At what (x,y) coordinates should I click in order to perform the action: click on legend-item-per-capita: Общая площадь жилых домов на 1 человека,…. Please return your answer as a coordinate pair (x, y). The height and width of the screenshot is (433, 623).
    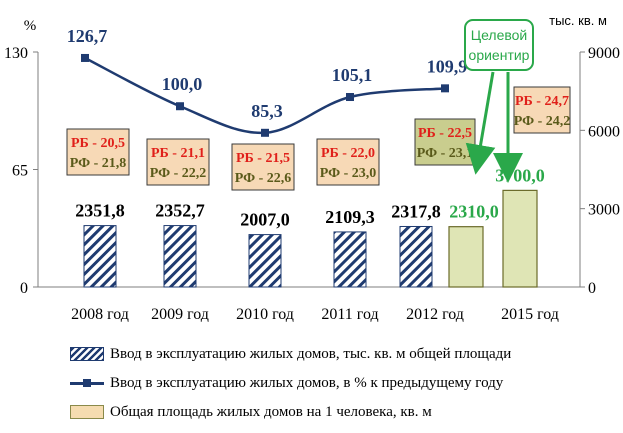
    Looking at the image, I should click on (340, 412).